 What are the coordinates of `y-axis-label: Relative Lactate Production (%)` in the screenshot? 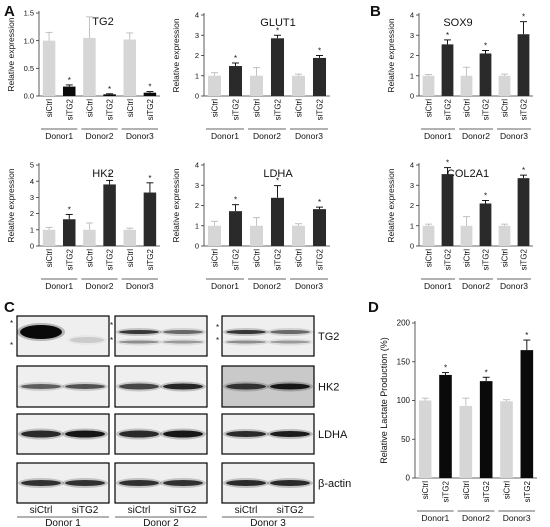 It's located at (384, 400).